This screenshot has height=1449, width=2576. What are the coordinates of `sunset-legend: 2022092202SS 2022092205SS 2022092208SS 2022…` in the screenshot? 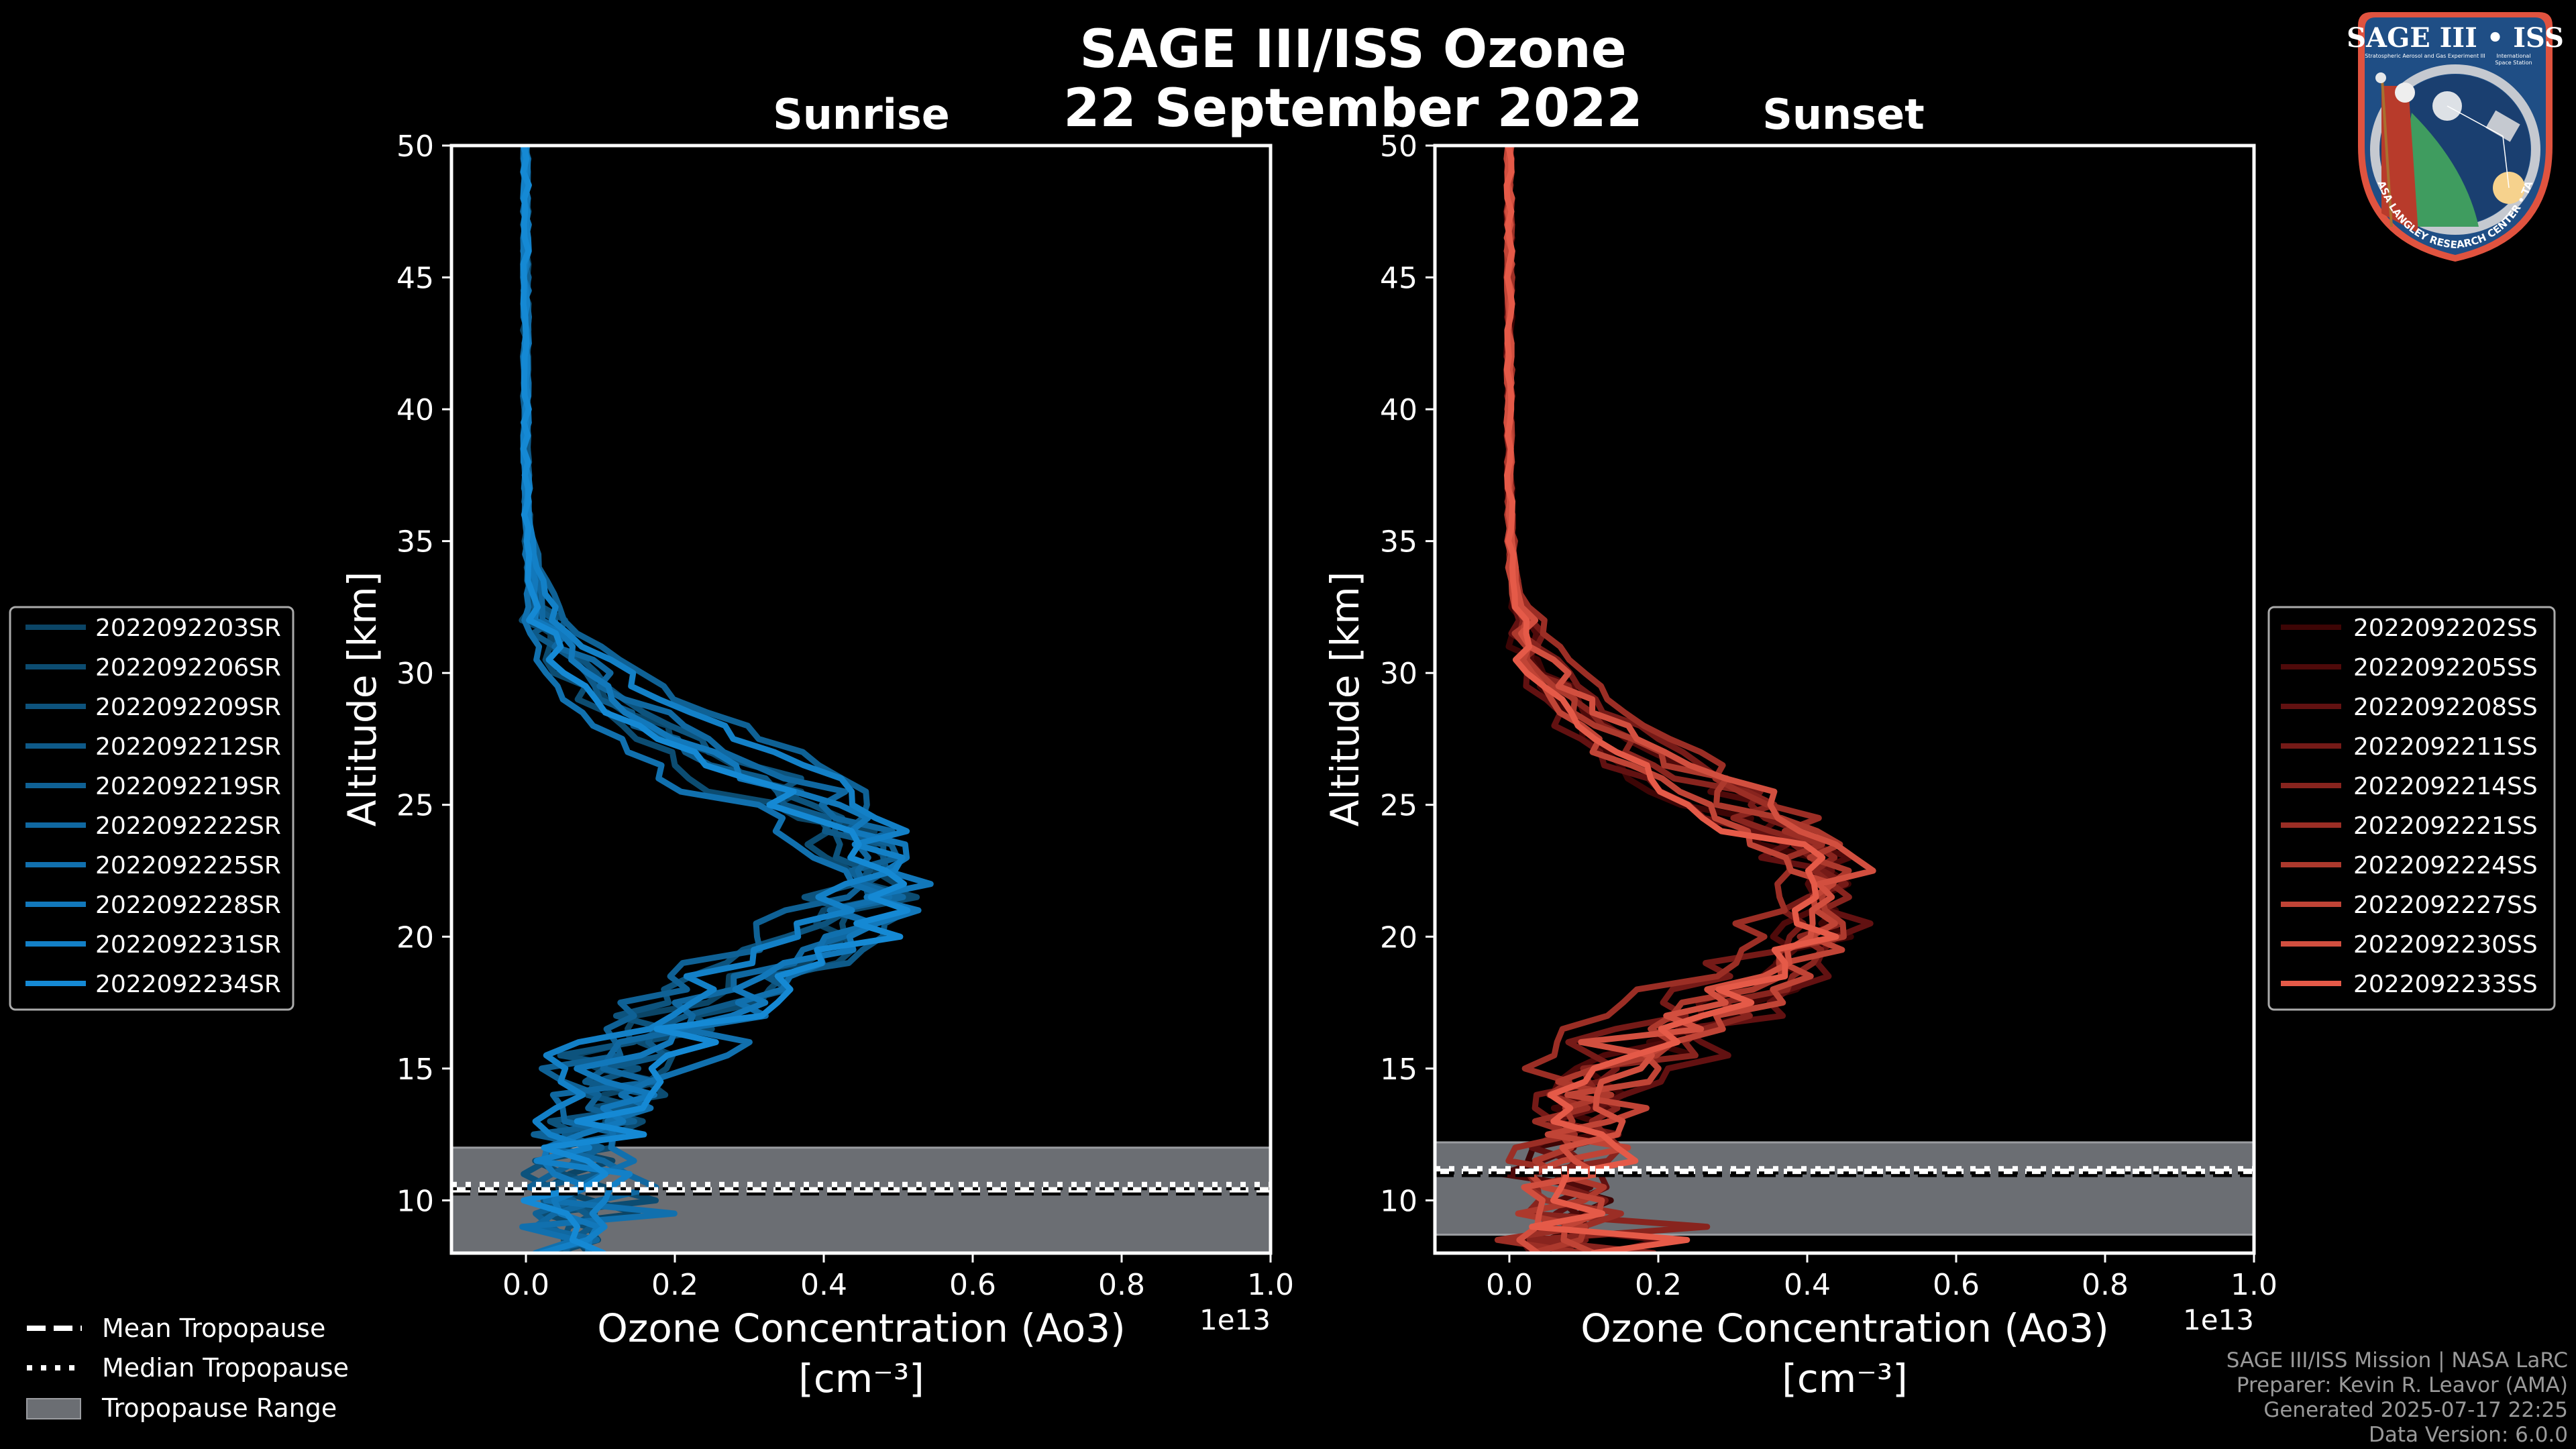 It's located at (2411, 808).